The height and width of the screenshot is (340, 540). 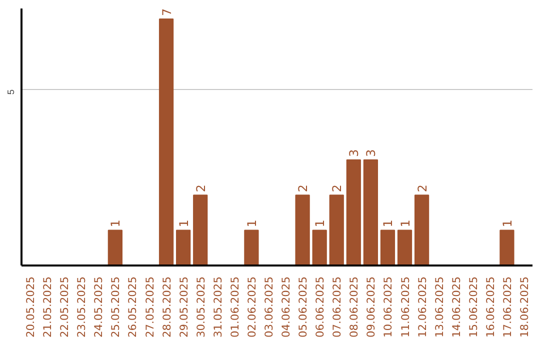 I want to click on x-tick-label: 18.06.2025, so click(x=524, y=307).